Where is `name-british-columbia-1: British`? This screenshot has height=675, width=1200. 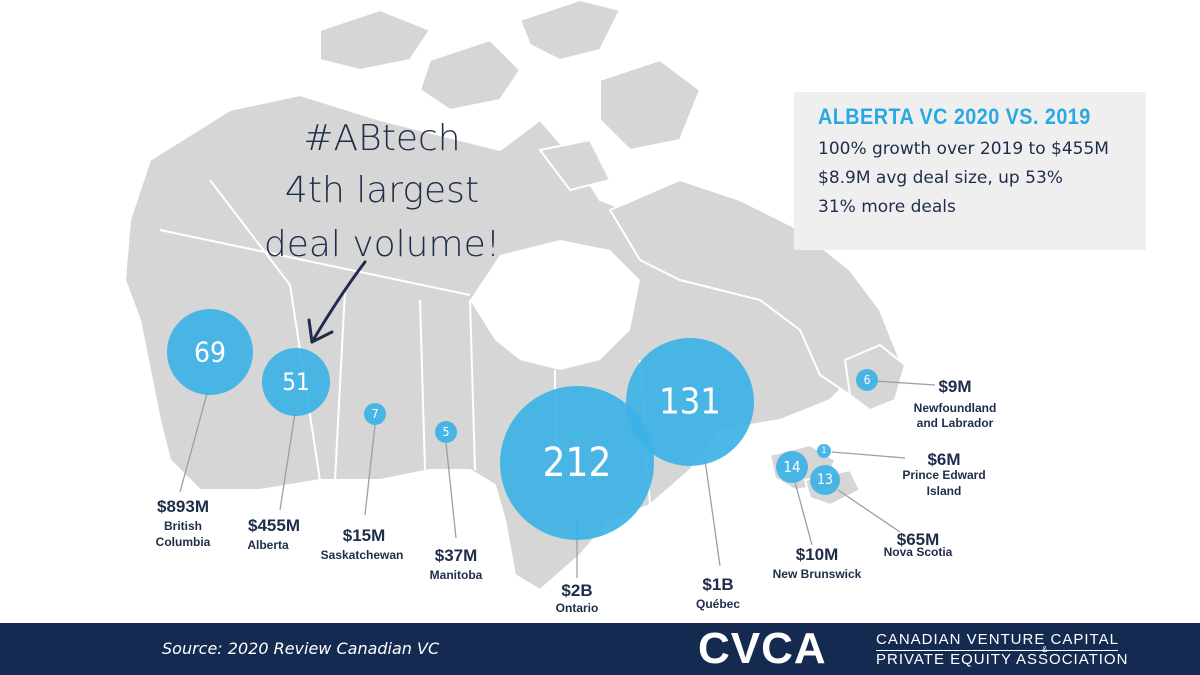 name-british-columbia-1: British is located at coordinates (183, 526).